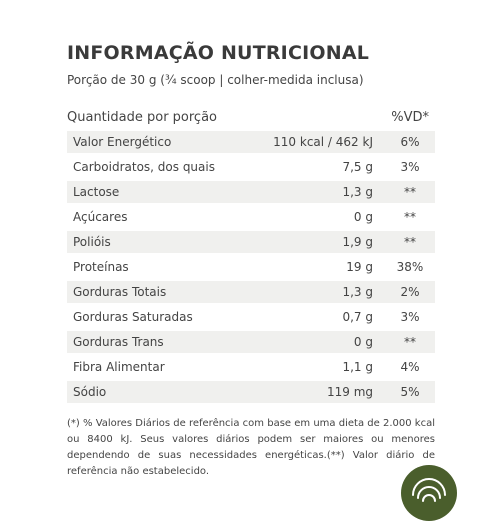 Image resolution: width=500 pixels, height=521 pixels. What do you see at coordinates (410, 367) in the screenshot?
I see `nutrient-vd: 4%` at bounding box center [410, 367].